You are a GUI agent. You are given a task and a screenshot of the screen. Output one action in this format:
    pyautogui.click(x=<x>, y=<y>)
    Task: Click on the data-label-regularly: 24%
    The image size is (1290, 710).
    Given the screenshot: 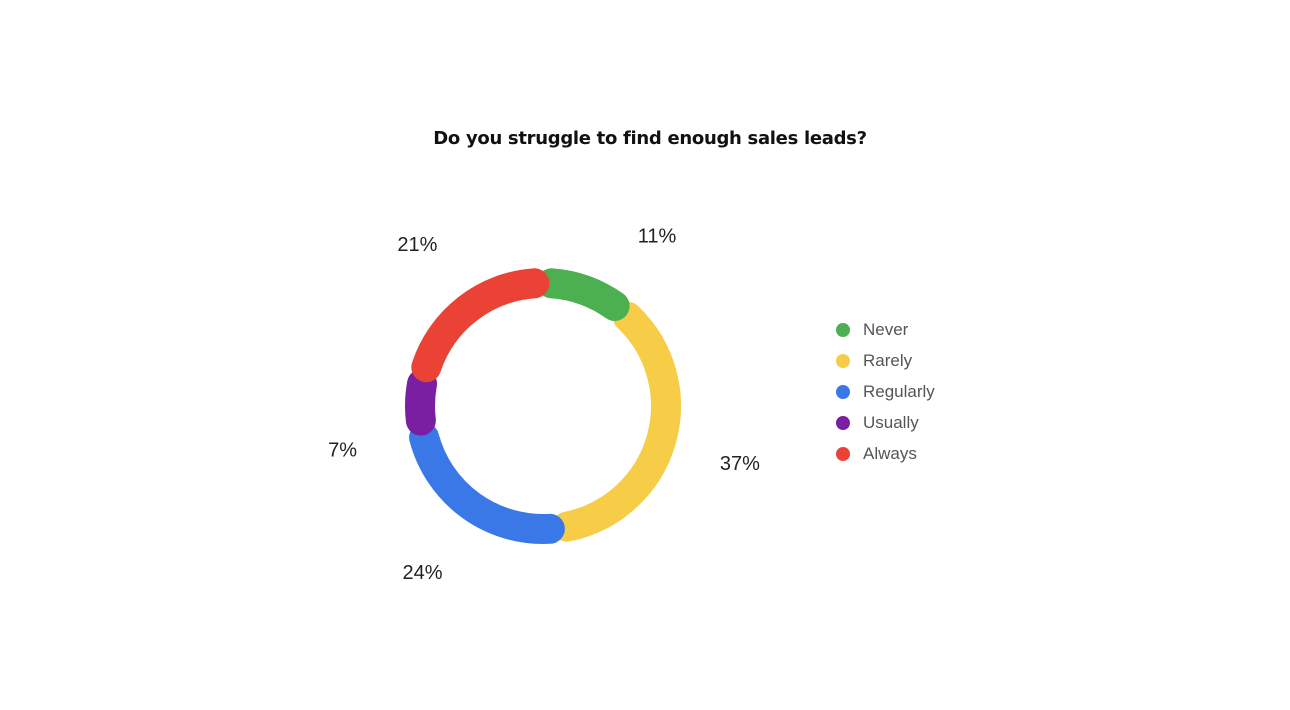 What is the action you would take?
    pyautogui.click(x=422, y=573)
    